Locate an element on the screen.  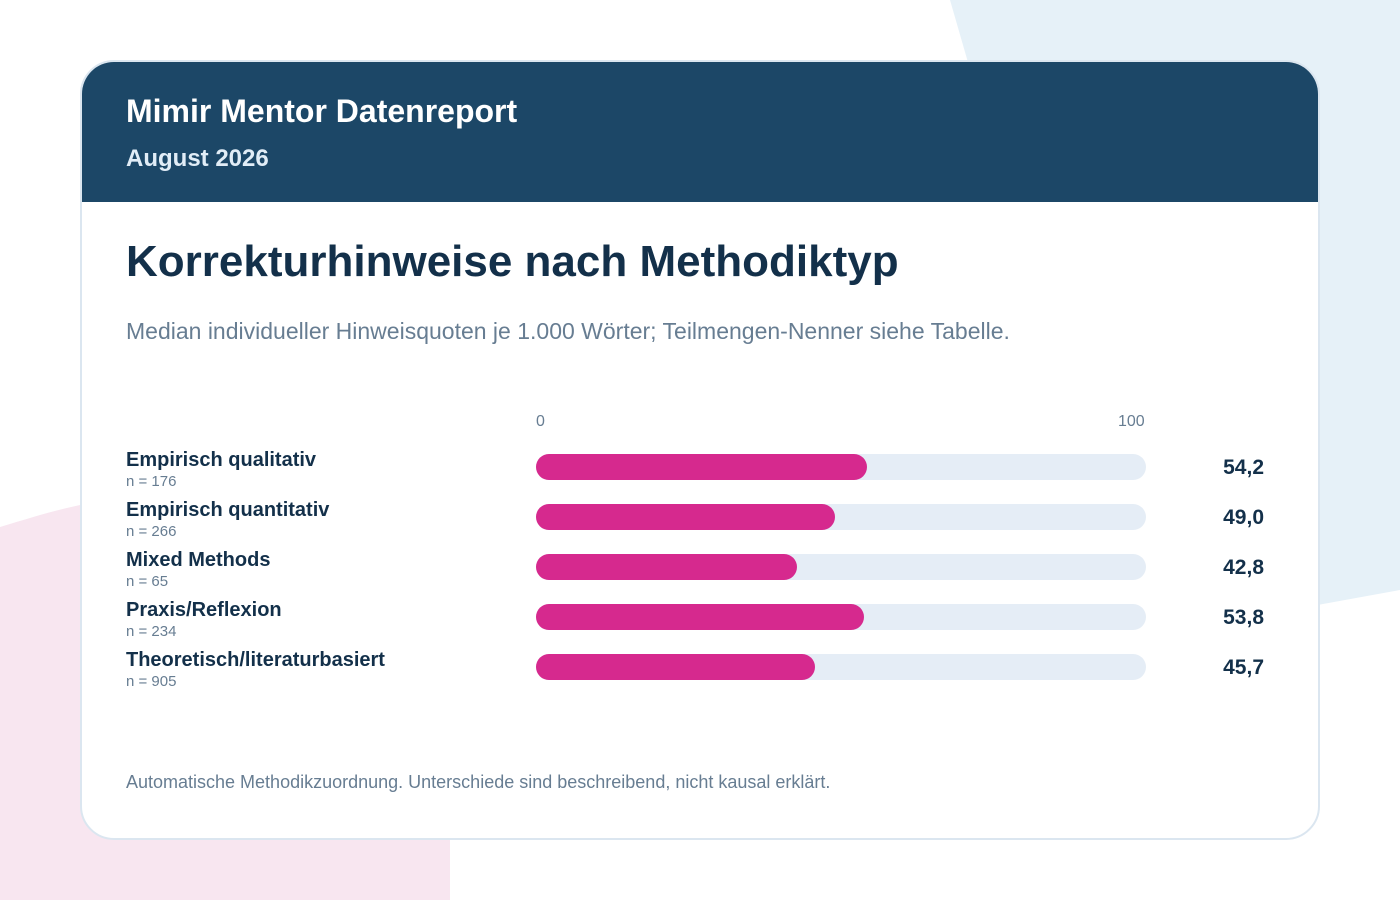
report-header: Mimir Mentor Datenreport August 2026 is located at coordinates (700, 132).